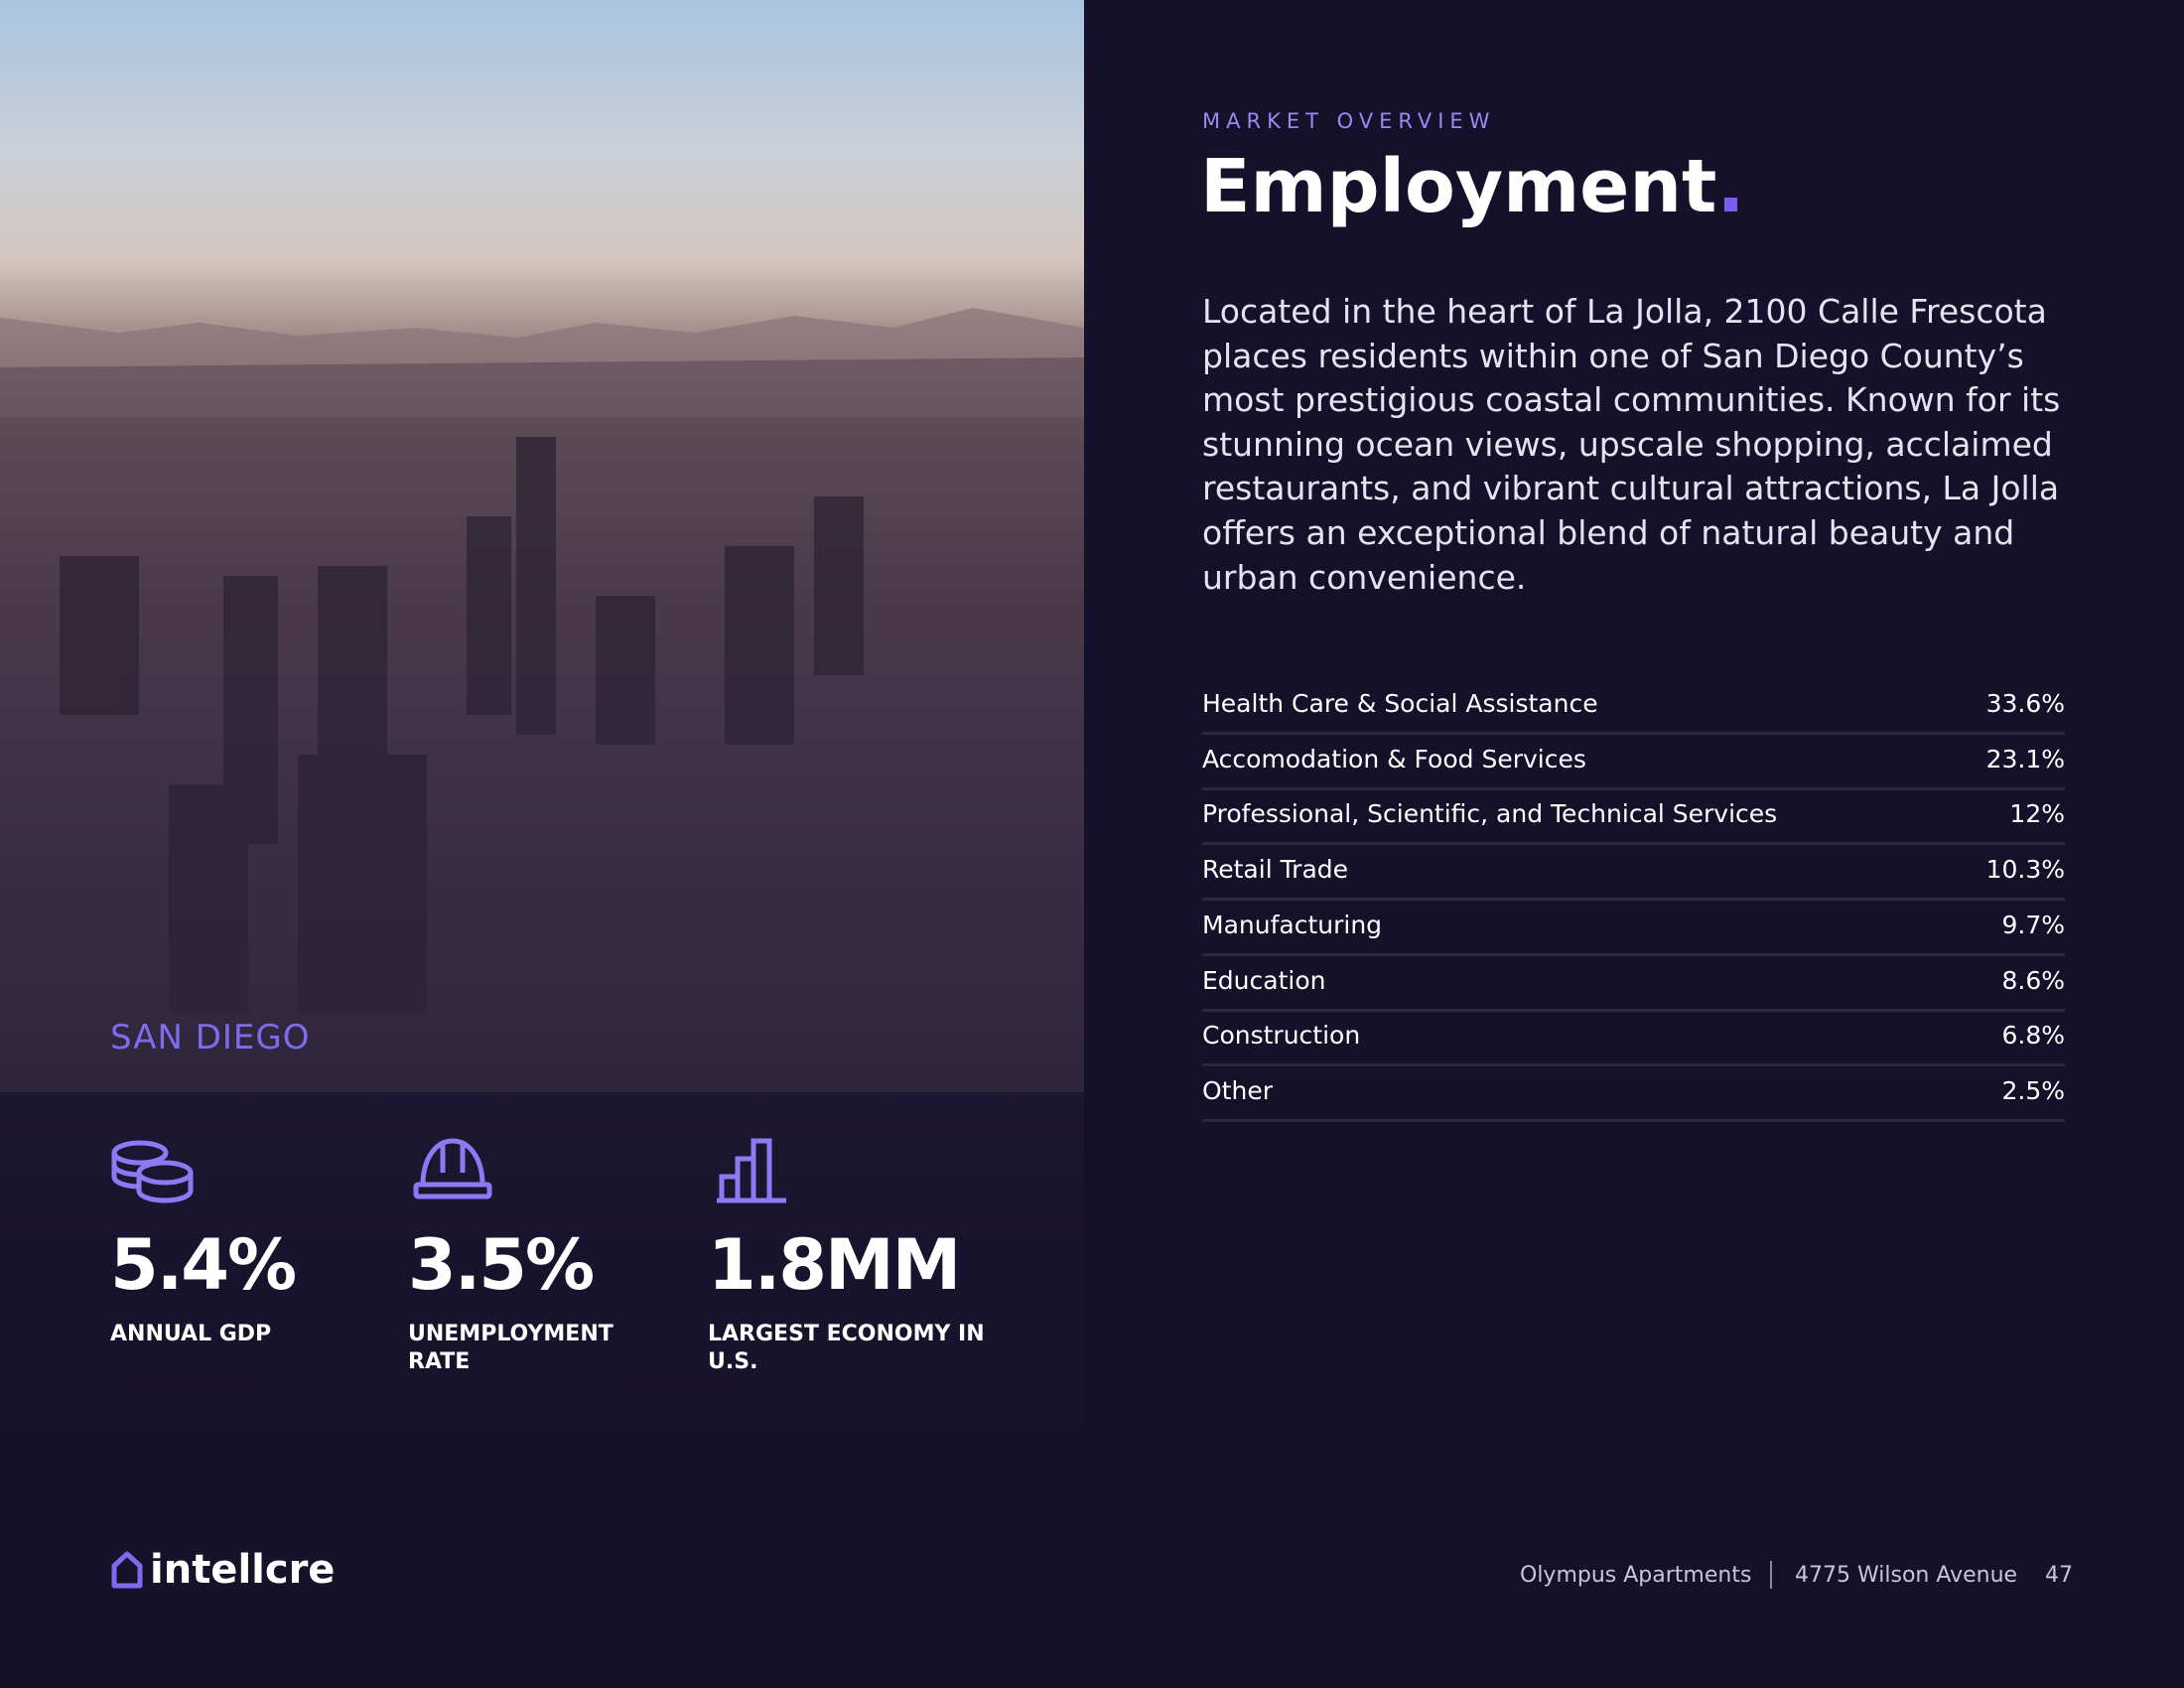 The height and width of the screenshot is (1688, 2184). I want to click on eyebrow: MARKET OVERVIEW, so click(1349, 121).